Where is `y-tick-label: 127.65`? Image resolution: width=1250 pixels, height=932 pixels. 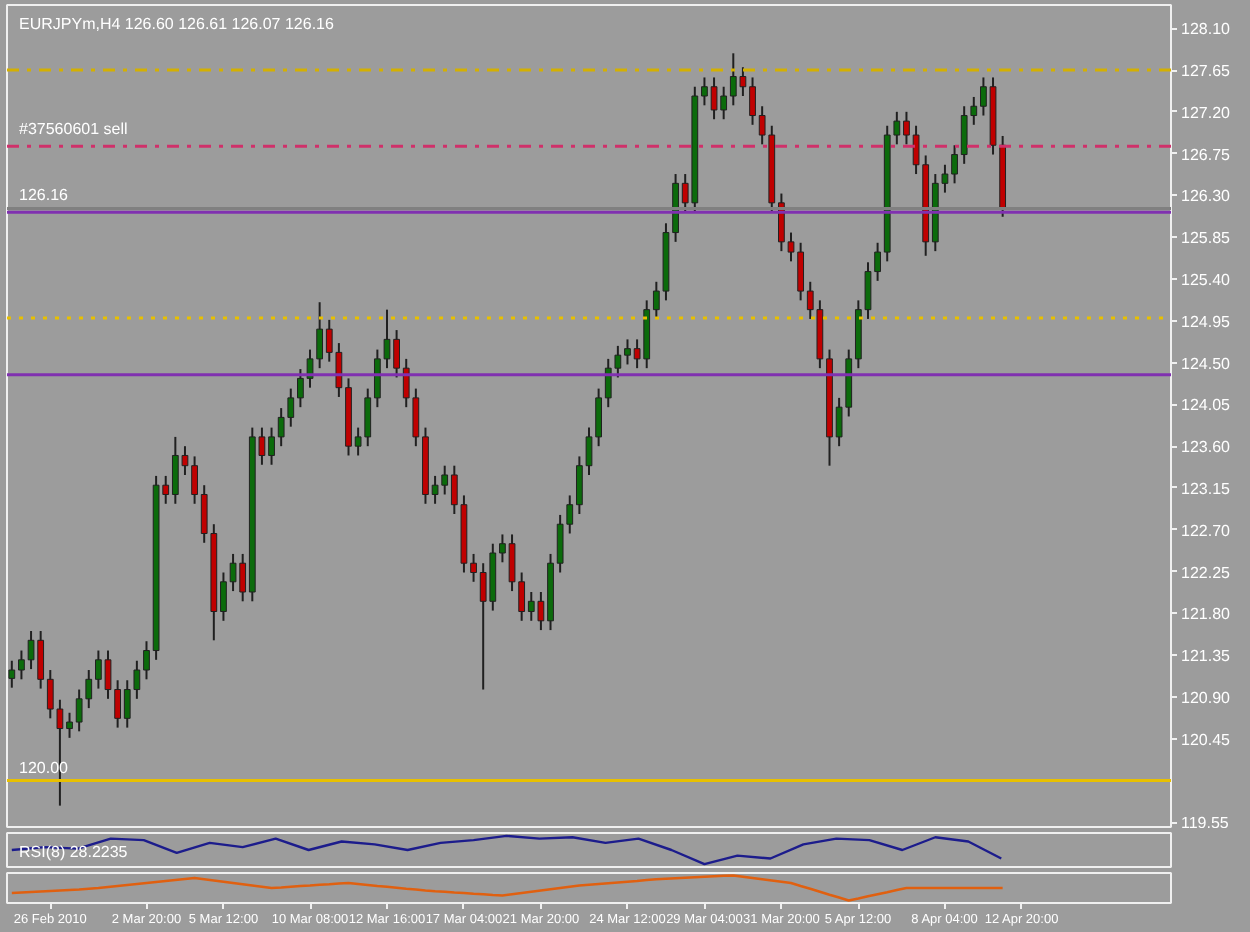
y-tick-label: 127.65 is located at coordinates (1206, 71).